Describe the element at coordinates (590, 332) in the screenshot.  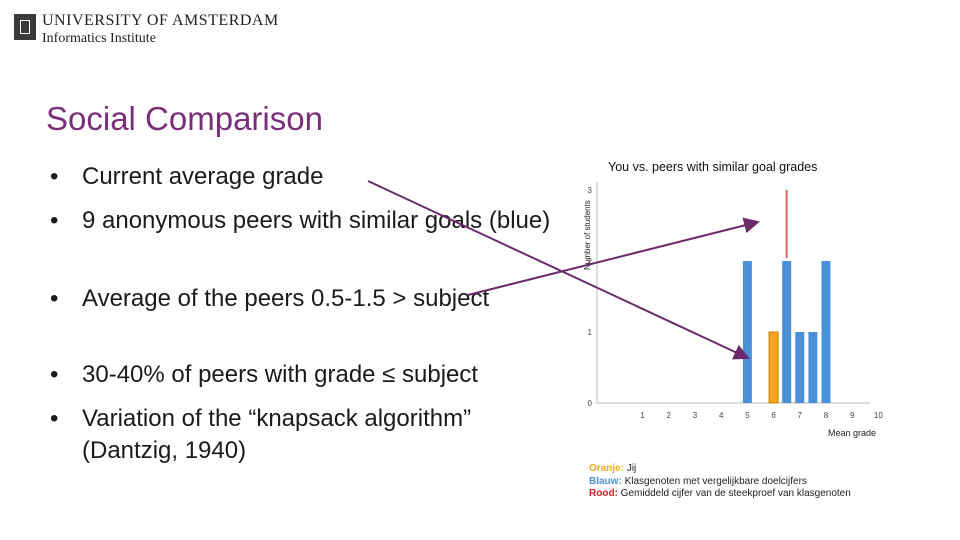
I see `y-tick-label: 1` at that location.